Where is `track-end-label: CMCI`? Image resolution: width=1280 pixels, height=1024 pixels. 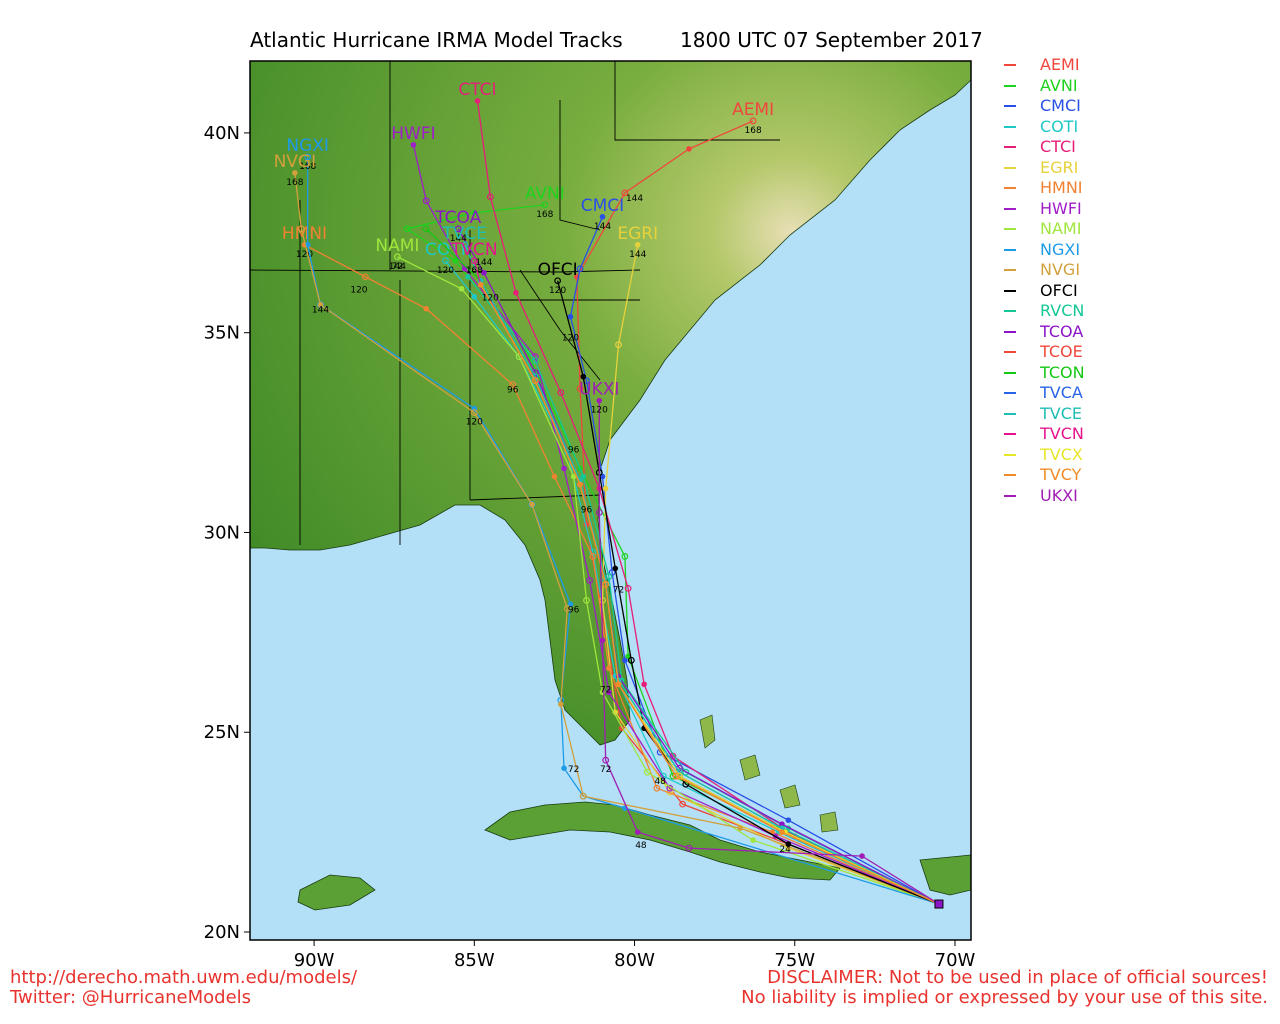 track-end-label: CMCI is located at coordinates (602, 206).